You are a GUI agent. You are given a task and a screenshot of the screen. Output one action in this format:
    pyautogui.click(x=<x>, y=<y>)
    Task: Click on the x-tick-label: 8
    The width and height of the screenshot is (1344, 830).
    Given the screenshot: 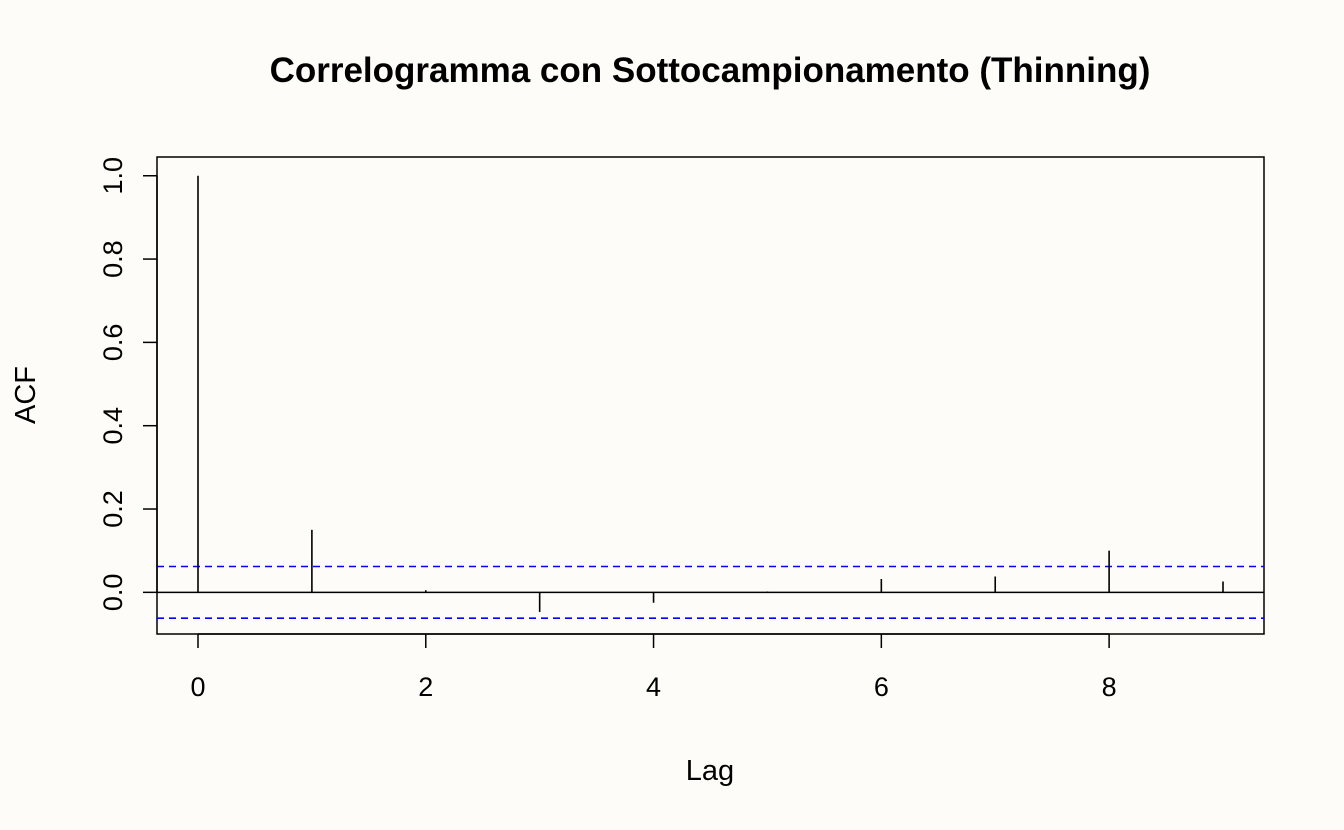 What is the action you would take?
    pyautogui.click(x=1109, y=687)
    